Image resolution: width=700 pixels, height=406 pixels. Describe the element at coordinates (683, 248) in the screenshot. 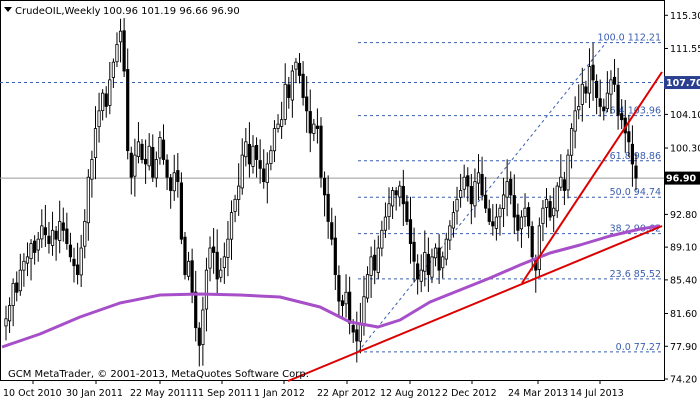

I see `y-tick-label: 89.10` at that location.